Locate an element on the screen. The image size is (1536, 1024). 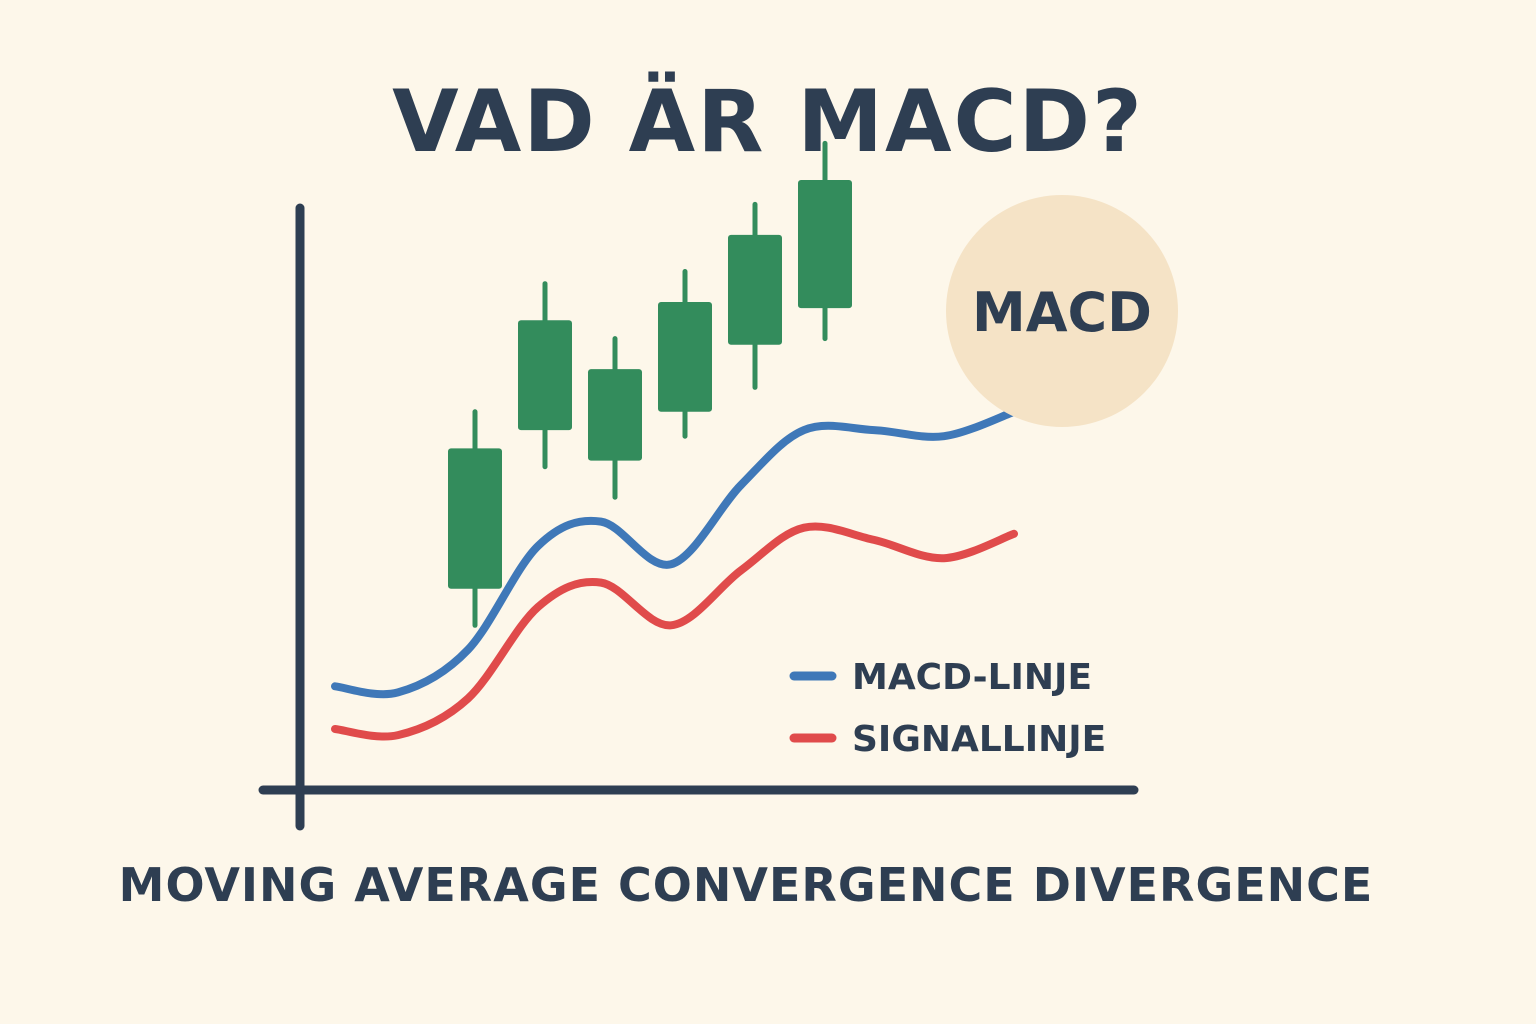
legend-label-signal: SIGNALLINJE is located at coordinates (979, 739).